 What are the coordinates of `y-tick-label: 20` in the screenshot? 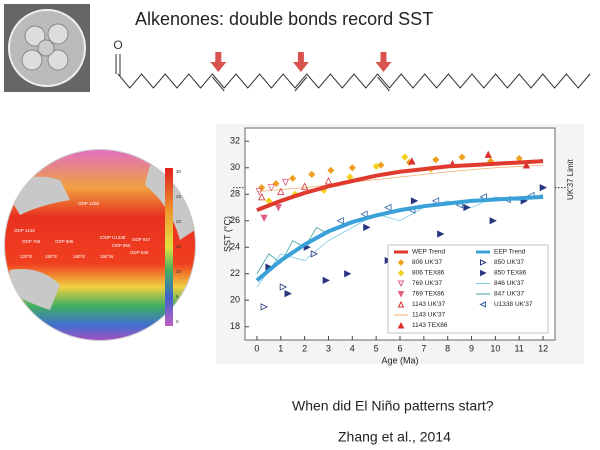 It's located at (235, 300).